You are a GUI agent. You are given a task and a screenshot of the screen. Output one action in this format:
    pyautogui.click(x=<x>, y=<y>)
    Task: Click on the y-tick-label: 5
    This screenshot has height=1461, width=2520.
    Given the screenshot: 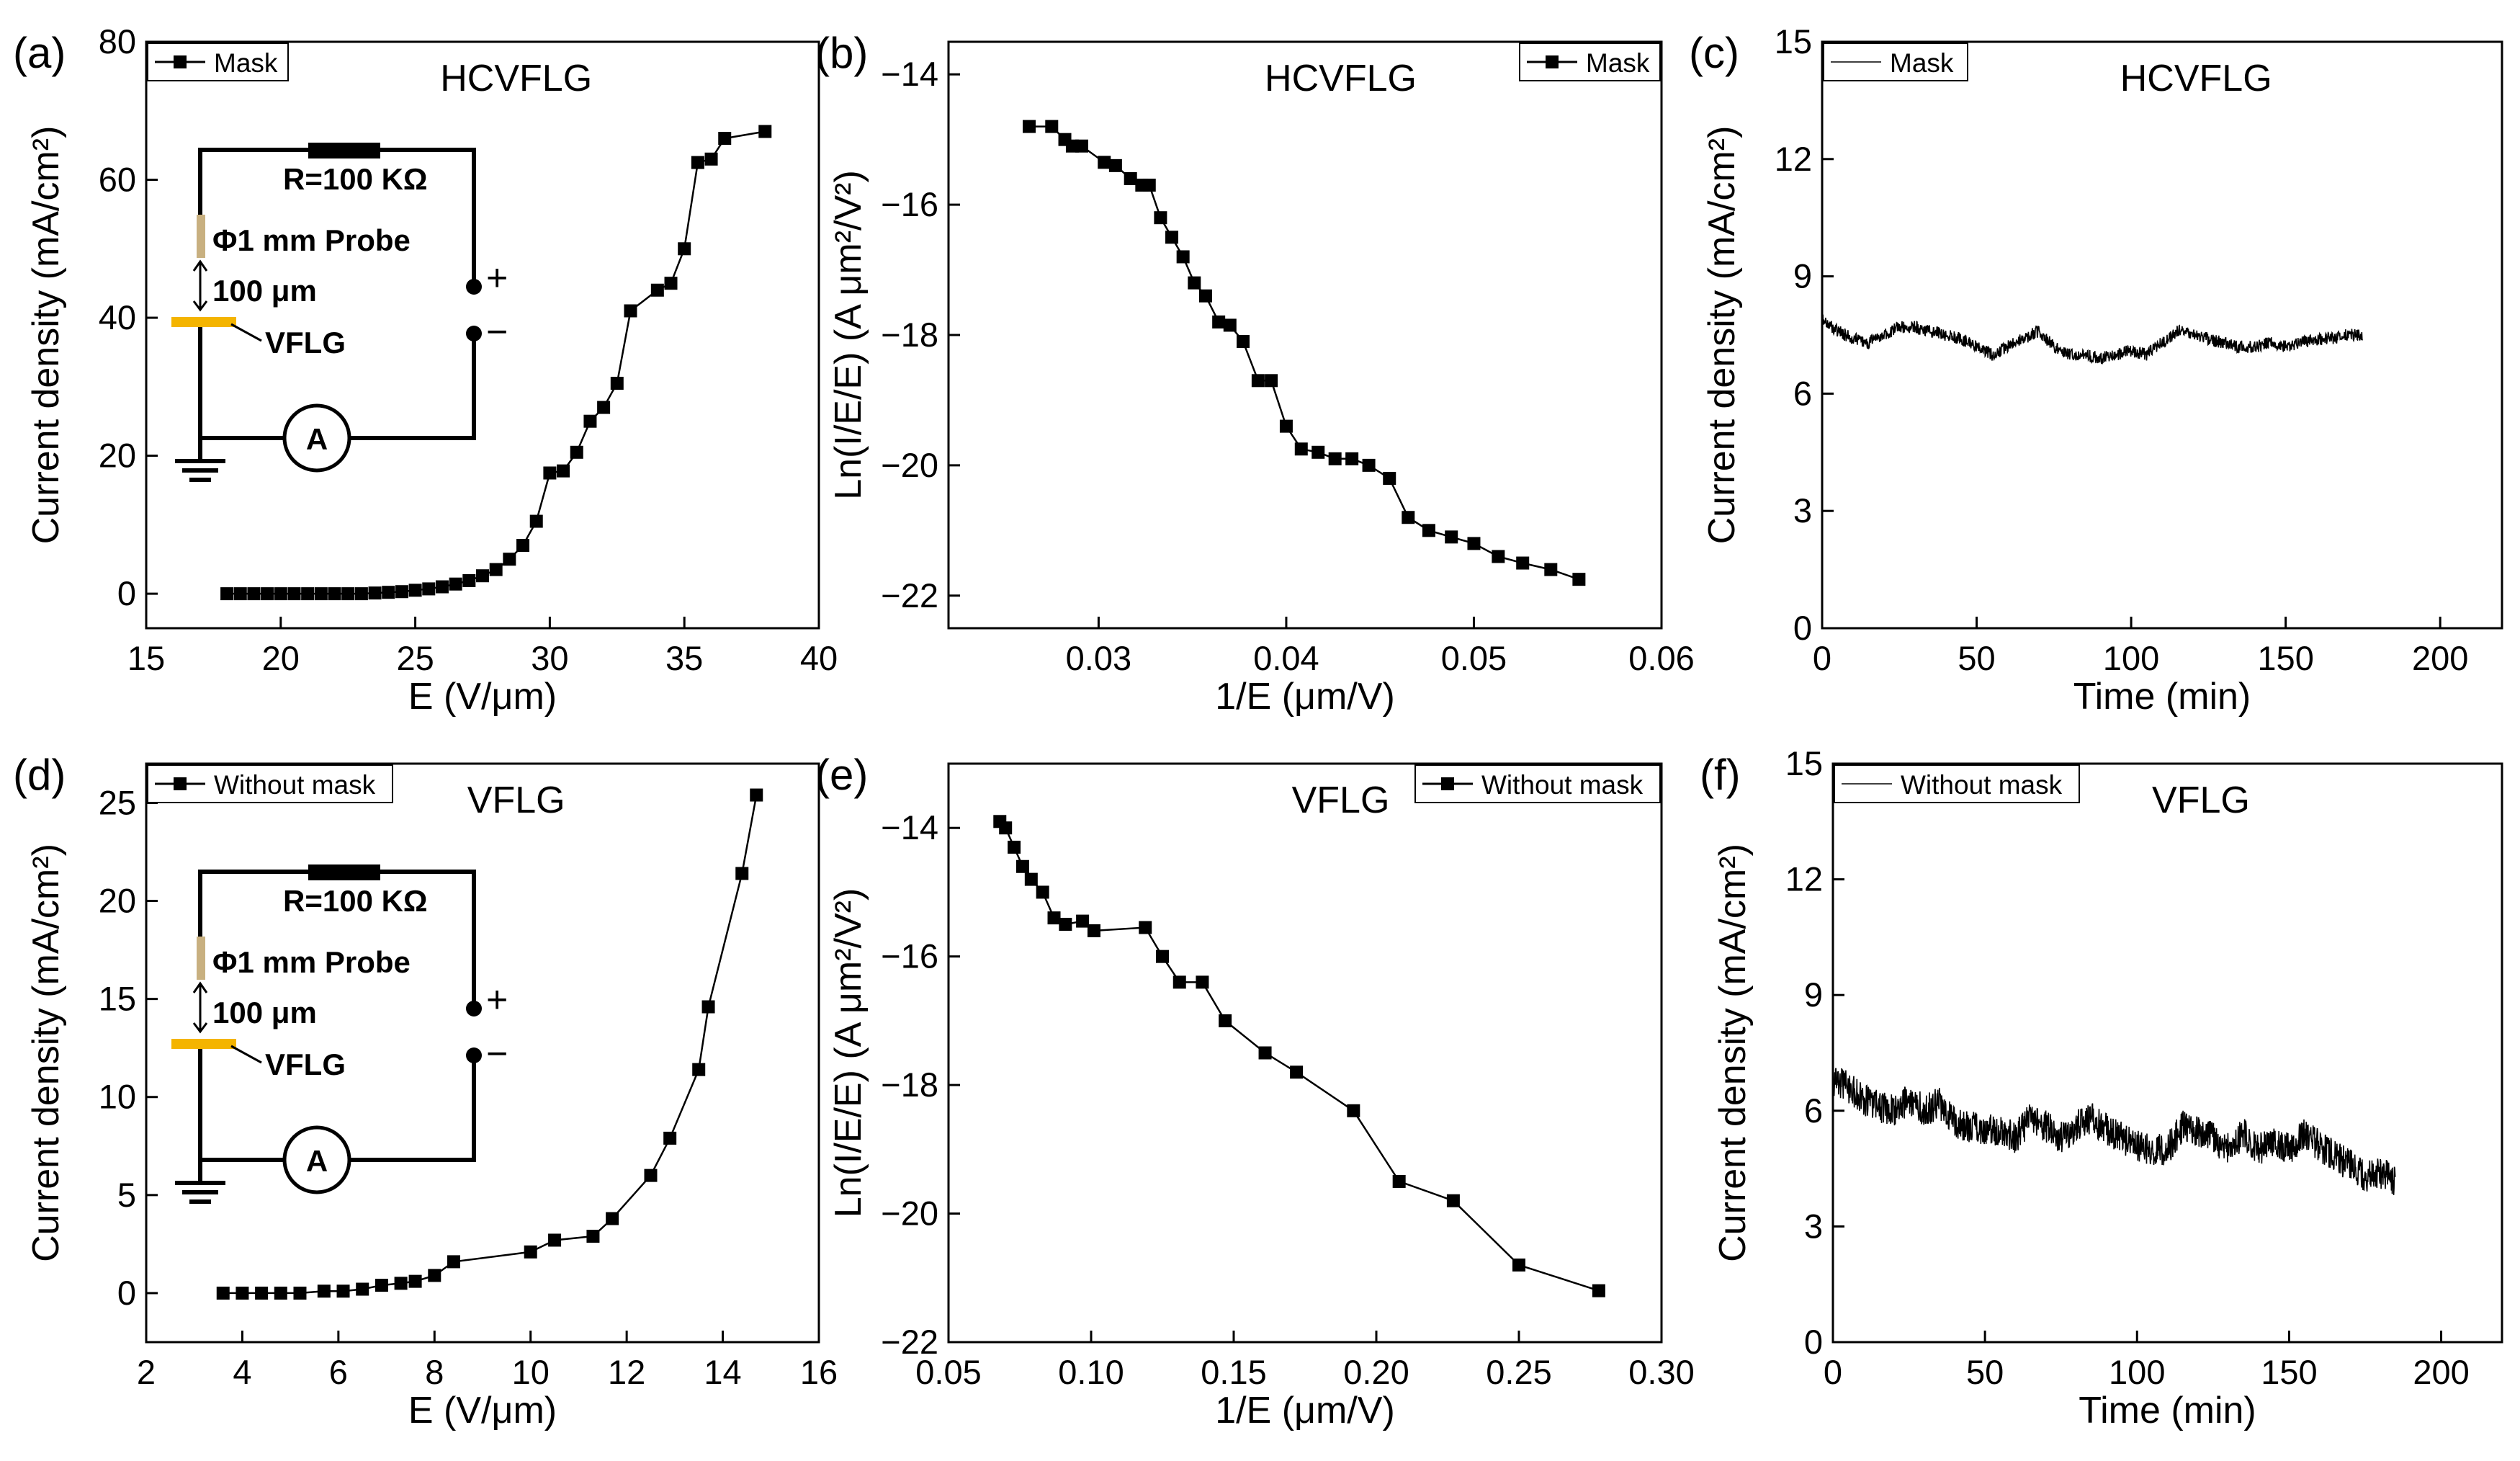 What is the action you would take?
    pyautogui.click(x=126, y=1195)
    